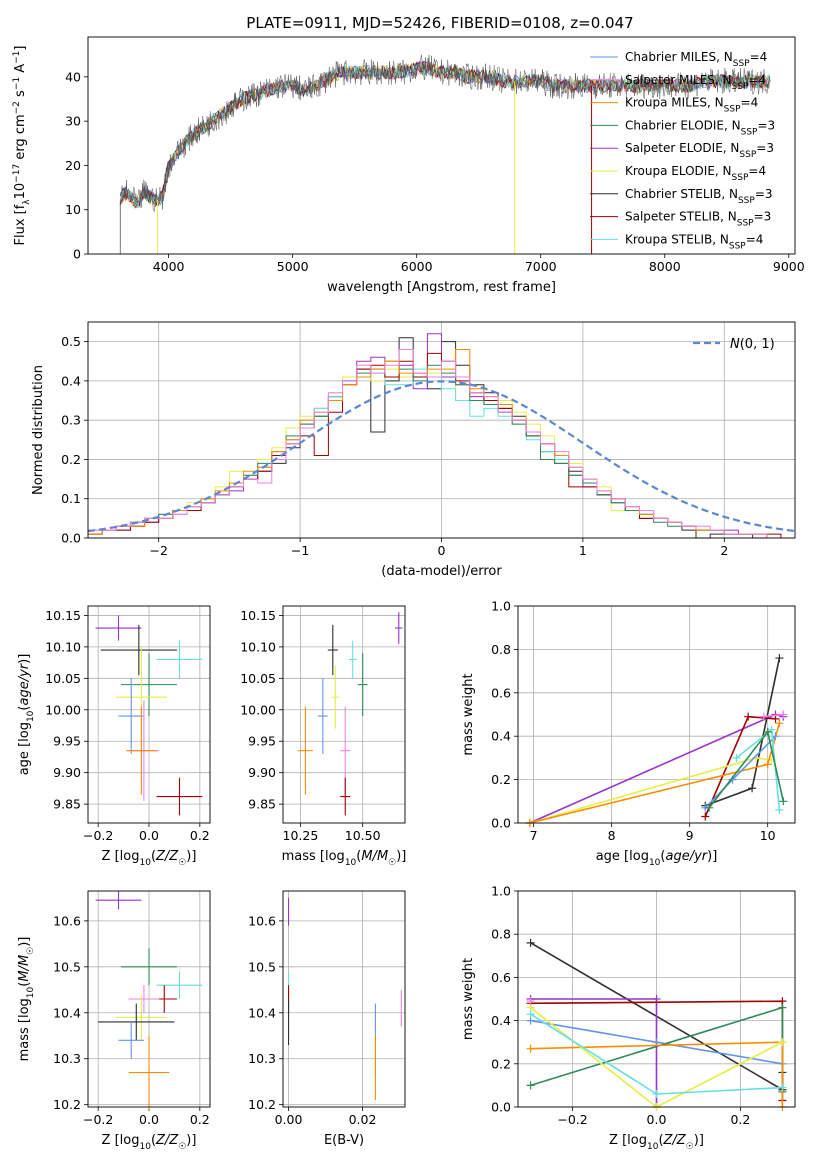 This screenshot has height=1170, width=819. What do you see at coordinates (71, 341) in the screenshot?
I see `y-tick-label: 0.5` at bounding box center [71, 341].